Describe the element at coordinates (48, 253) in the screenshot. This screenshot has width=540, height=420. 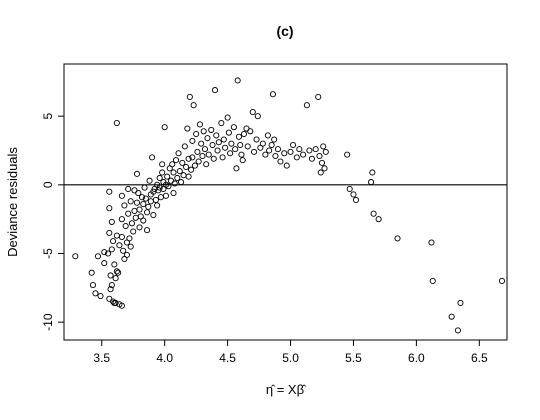
I see `y-tick-label: -5` at that location.